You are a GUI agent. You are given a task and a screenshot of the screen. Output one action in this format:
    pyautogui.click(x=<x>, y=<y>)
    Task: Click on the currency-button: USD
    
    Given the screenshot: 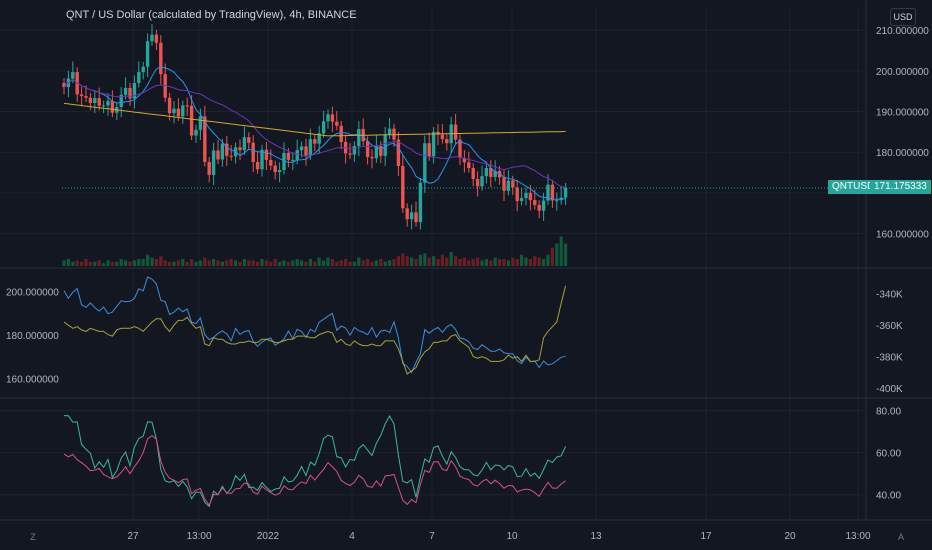 What is the action you would take?
    pyautogui.click(x=903, y=17)
    